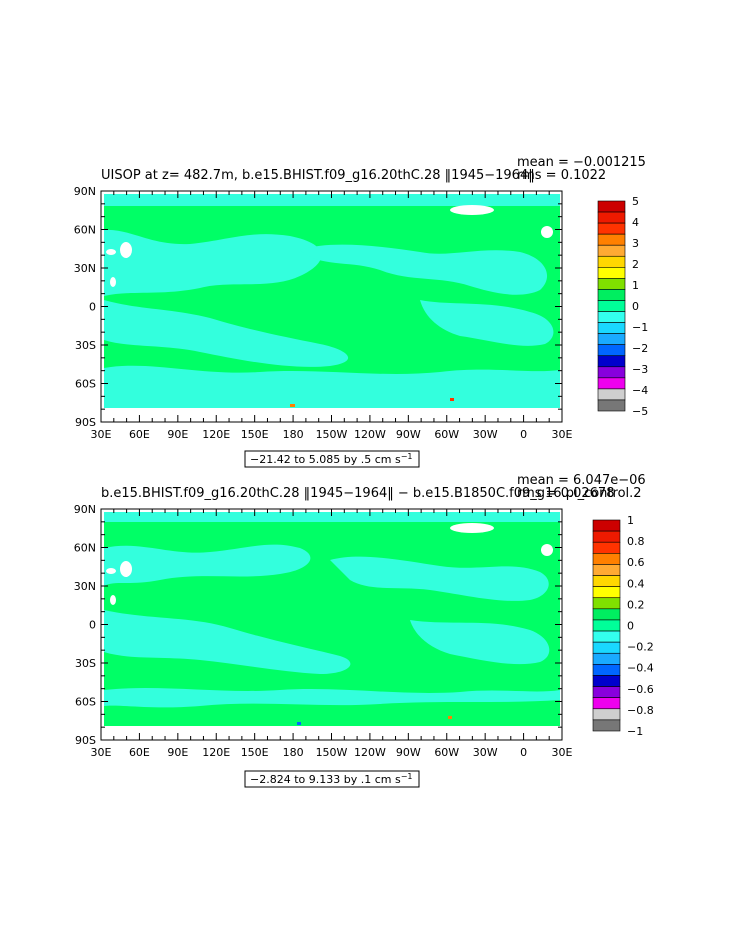 Image resolution: width=733 pixels, height=945 pixels. I want to click on panel-2-land-masks, so click(329, 564).